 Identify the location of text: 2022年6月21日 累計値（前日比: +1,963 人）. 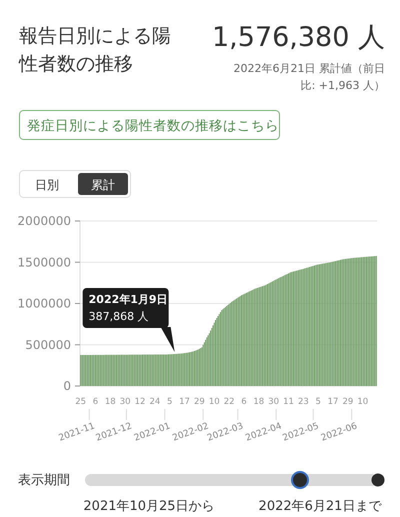
(309, 77).